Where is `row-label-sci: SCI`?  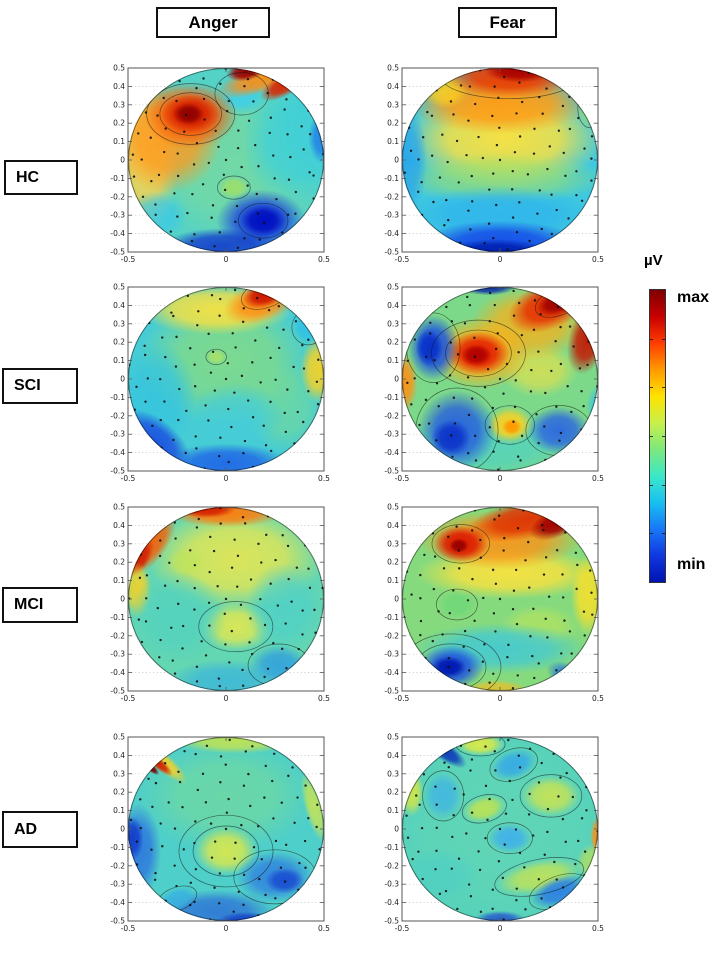
row-label-sci: SCI is located at coordinates (40, 386).